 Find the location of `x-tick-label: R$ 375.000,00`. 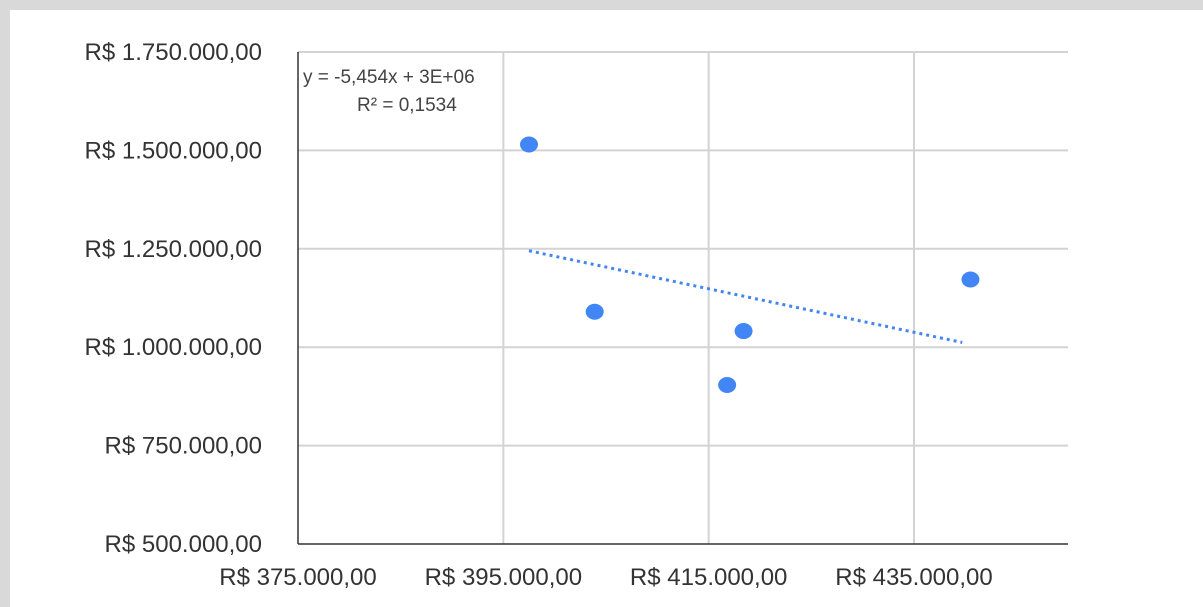

x-tick-label: R$ 375.000,00 is located at coordinates (297, 577).